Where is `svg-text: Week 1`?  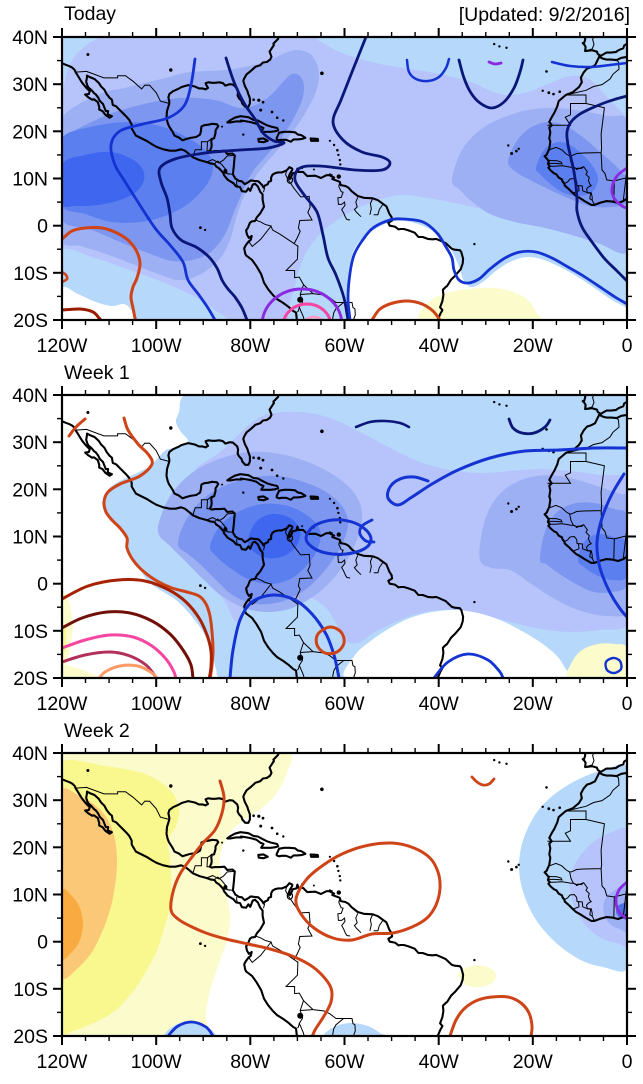
svg-text: Week 1 is located at coordinates (97, 373).